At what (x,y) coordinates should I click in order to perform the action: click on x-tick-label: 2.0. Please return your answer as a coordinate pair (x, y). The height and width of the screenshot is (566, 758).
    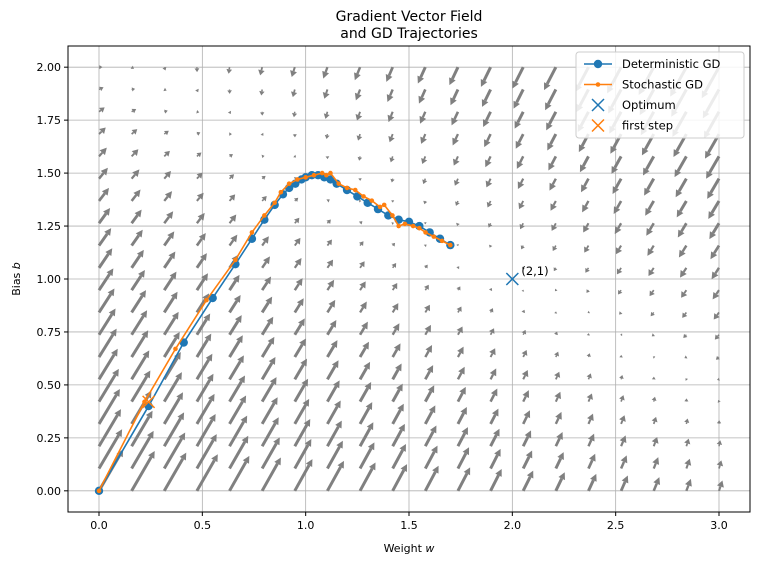
    Looking at the image, I should click on (513, 525).